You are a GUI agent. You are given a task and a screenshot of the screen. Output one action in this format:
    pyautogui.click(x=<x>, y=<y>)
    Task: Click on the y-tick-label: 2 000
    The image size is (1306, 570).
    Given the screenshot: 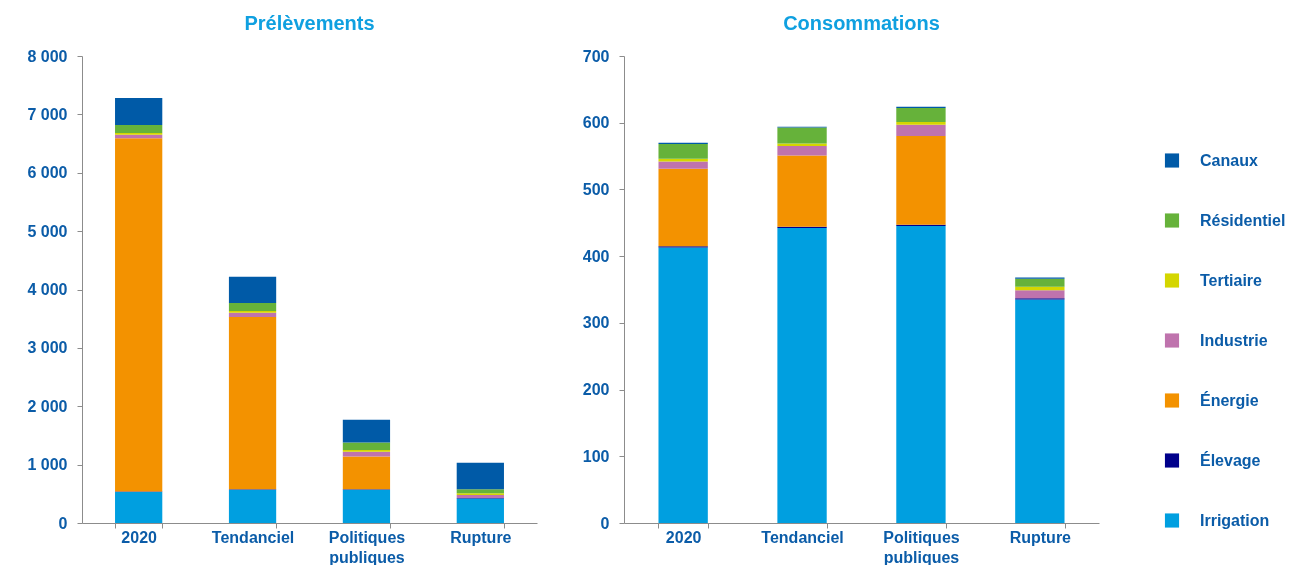 What is the action you would take?
    pyautogui.click(x=47, y=406)
    